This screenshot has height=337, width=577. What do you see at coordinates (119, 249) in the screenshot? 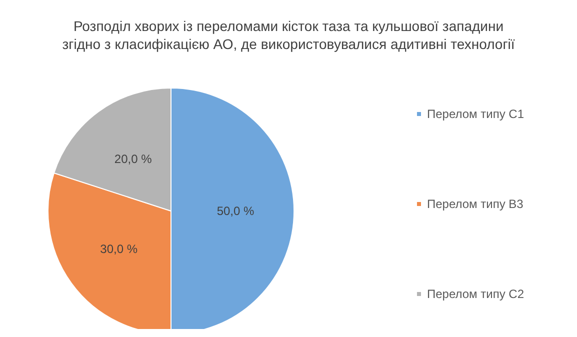
I see `data-label: 30,0 %` at bounding box center [119, 249].